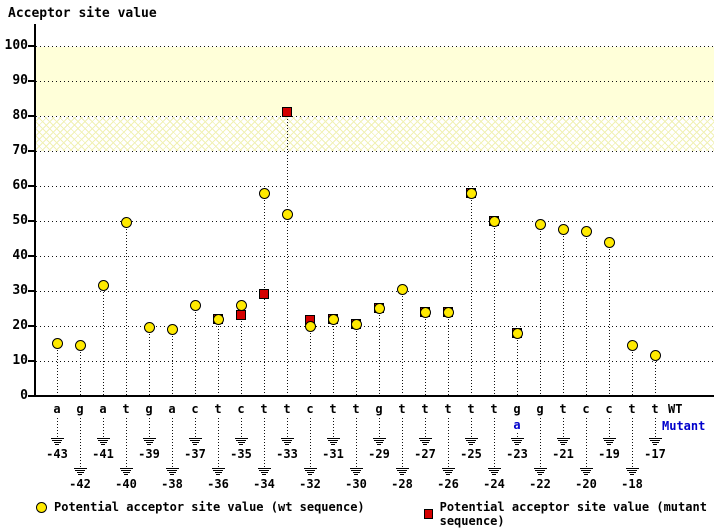 The image size is (720, 528). I want to click on position-label: -17, so click(655, 454).